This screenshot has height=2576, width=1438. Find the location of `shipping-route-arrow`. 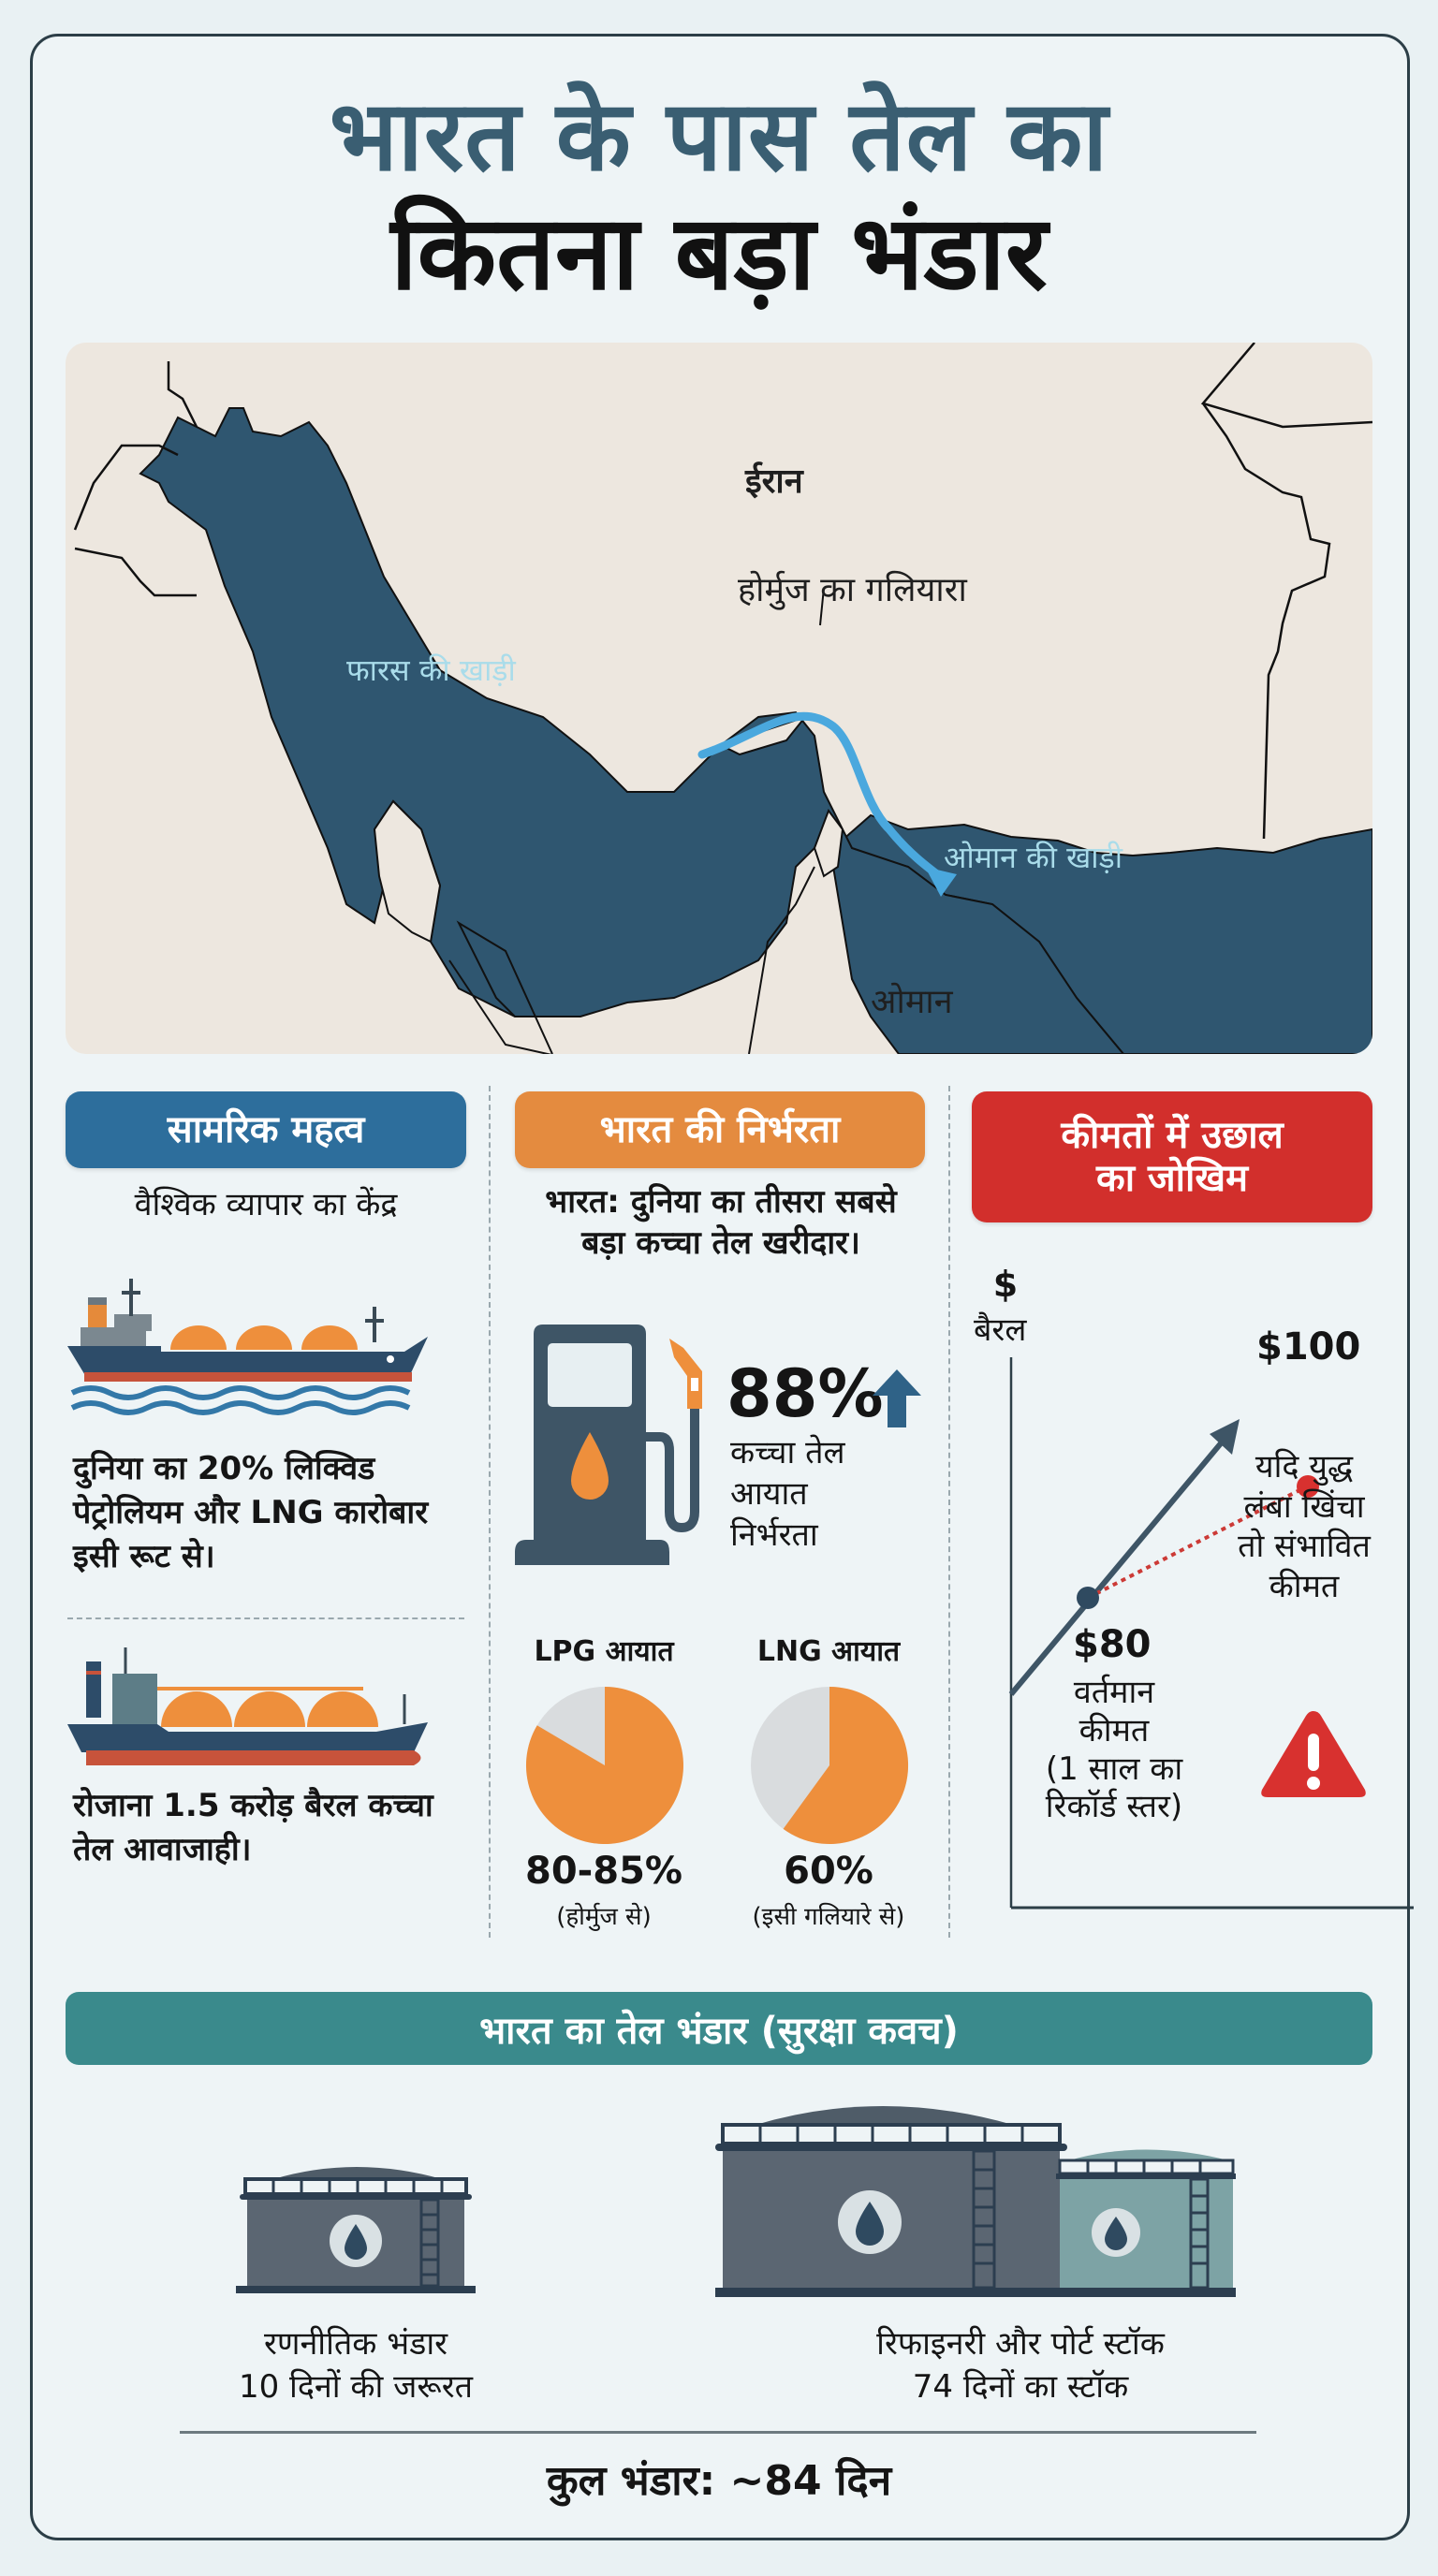

shipping-route-arrow is located at coordinates (823, 798).